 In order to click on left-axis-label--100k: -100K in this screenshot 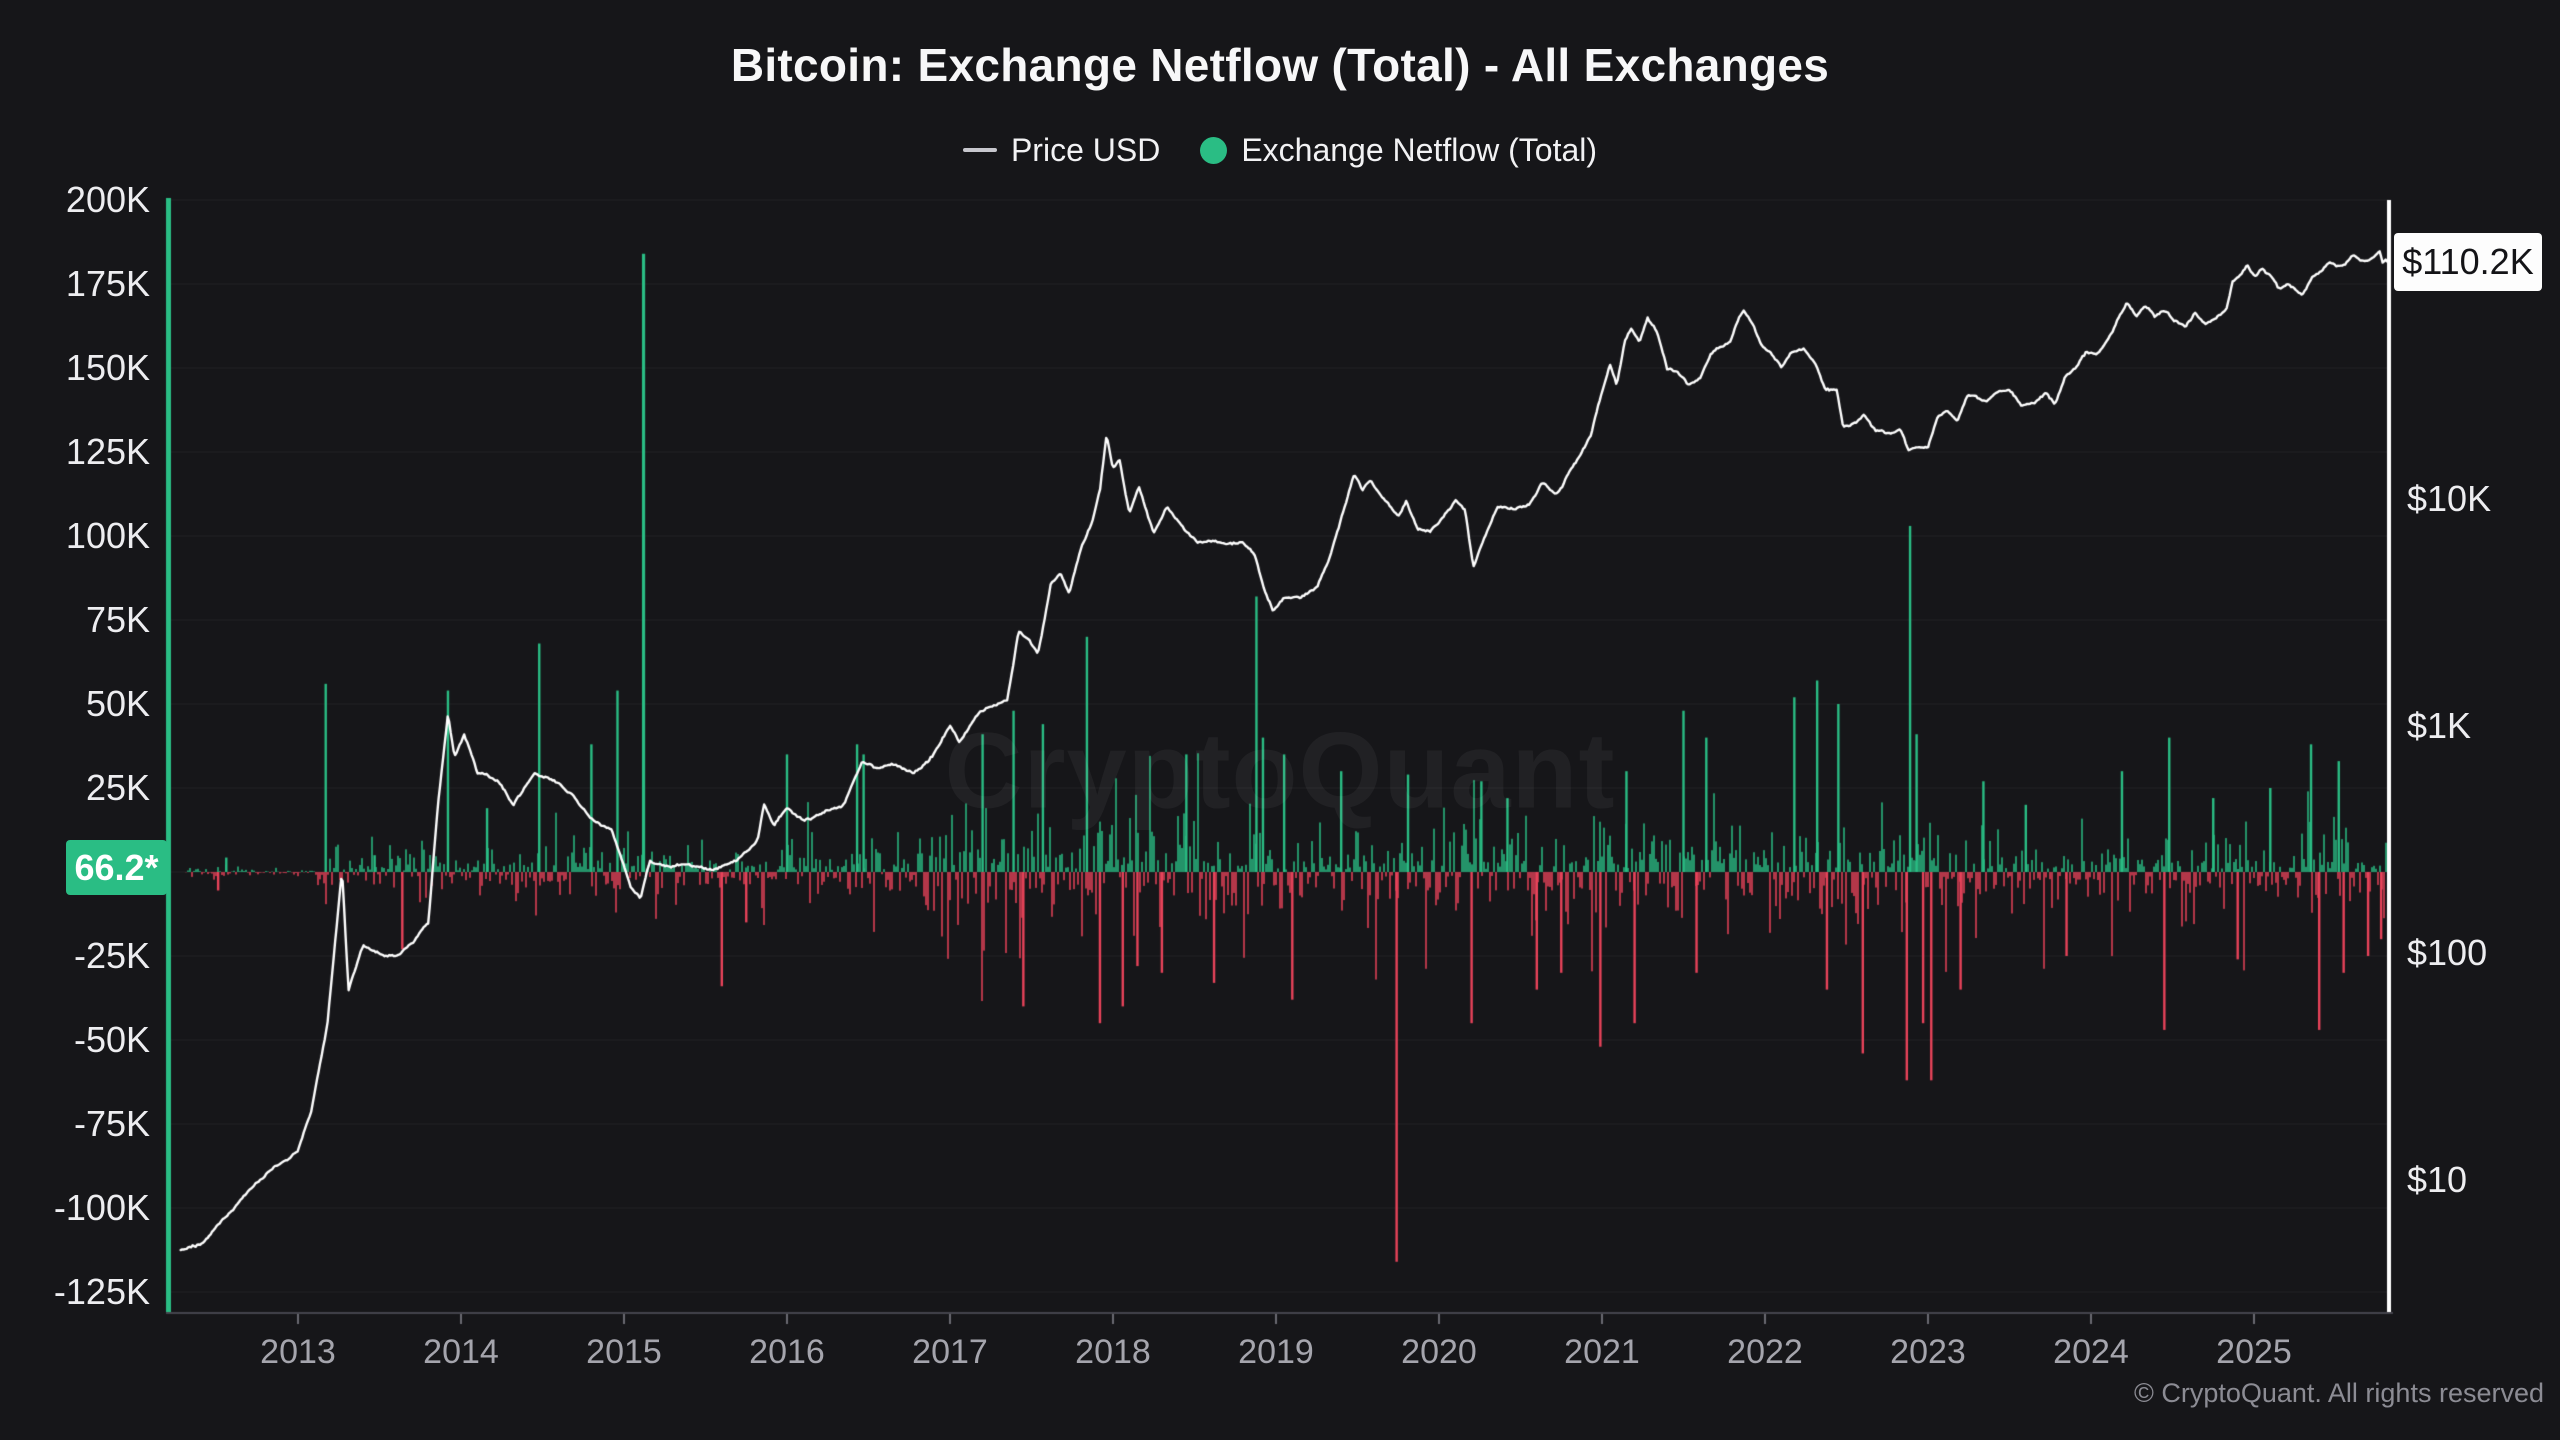, I will do `click(101, 1207)`.